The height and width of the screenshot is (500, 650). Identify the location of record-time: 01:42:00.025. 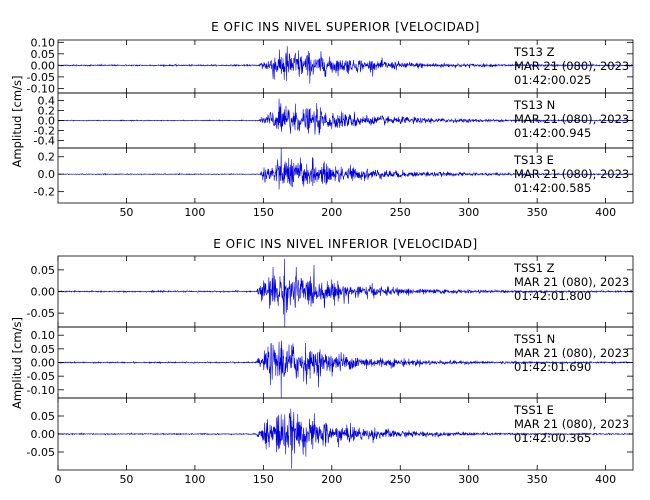
(552, 80).